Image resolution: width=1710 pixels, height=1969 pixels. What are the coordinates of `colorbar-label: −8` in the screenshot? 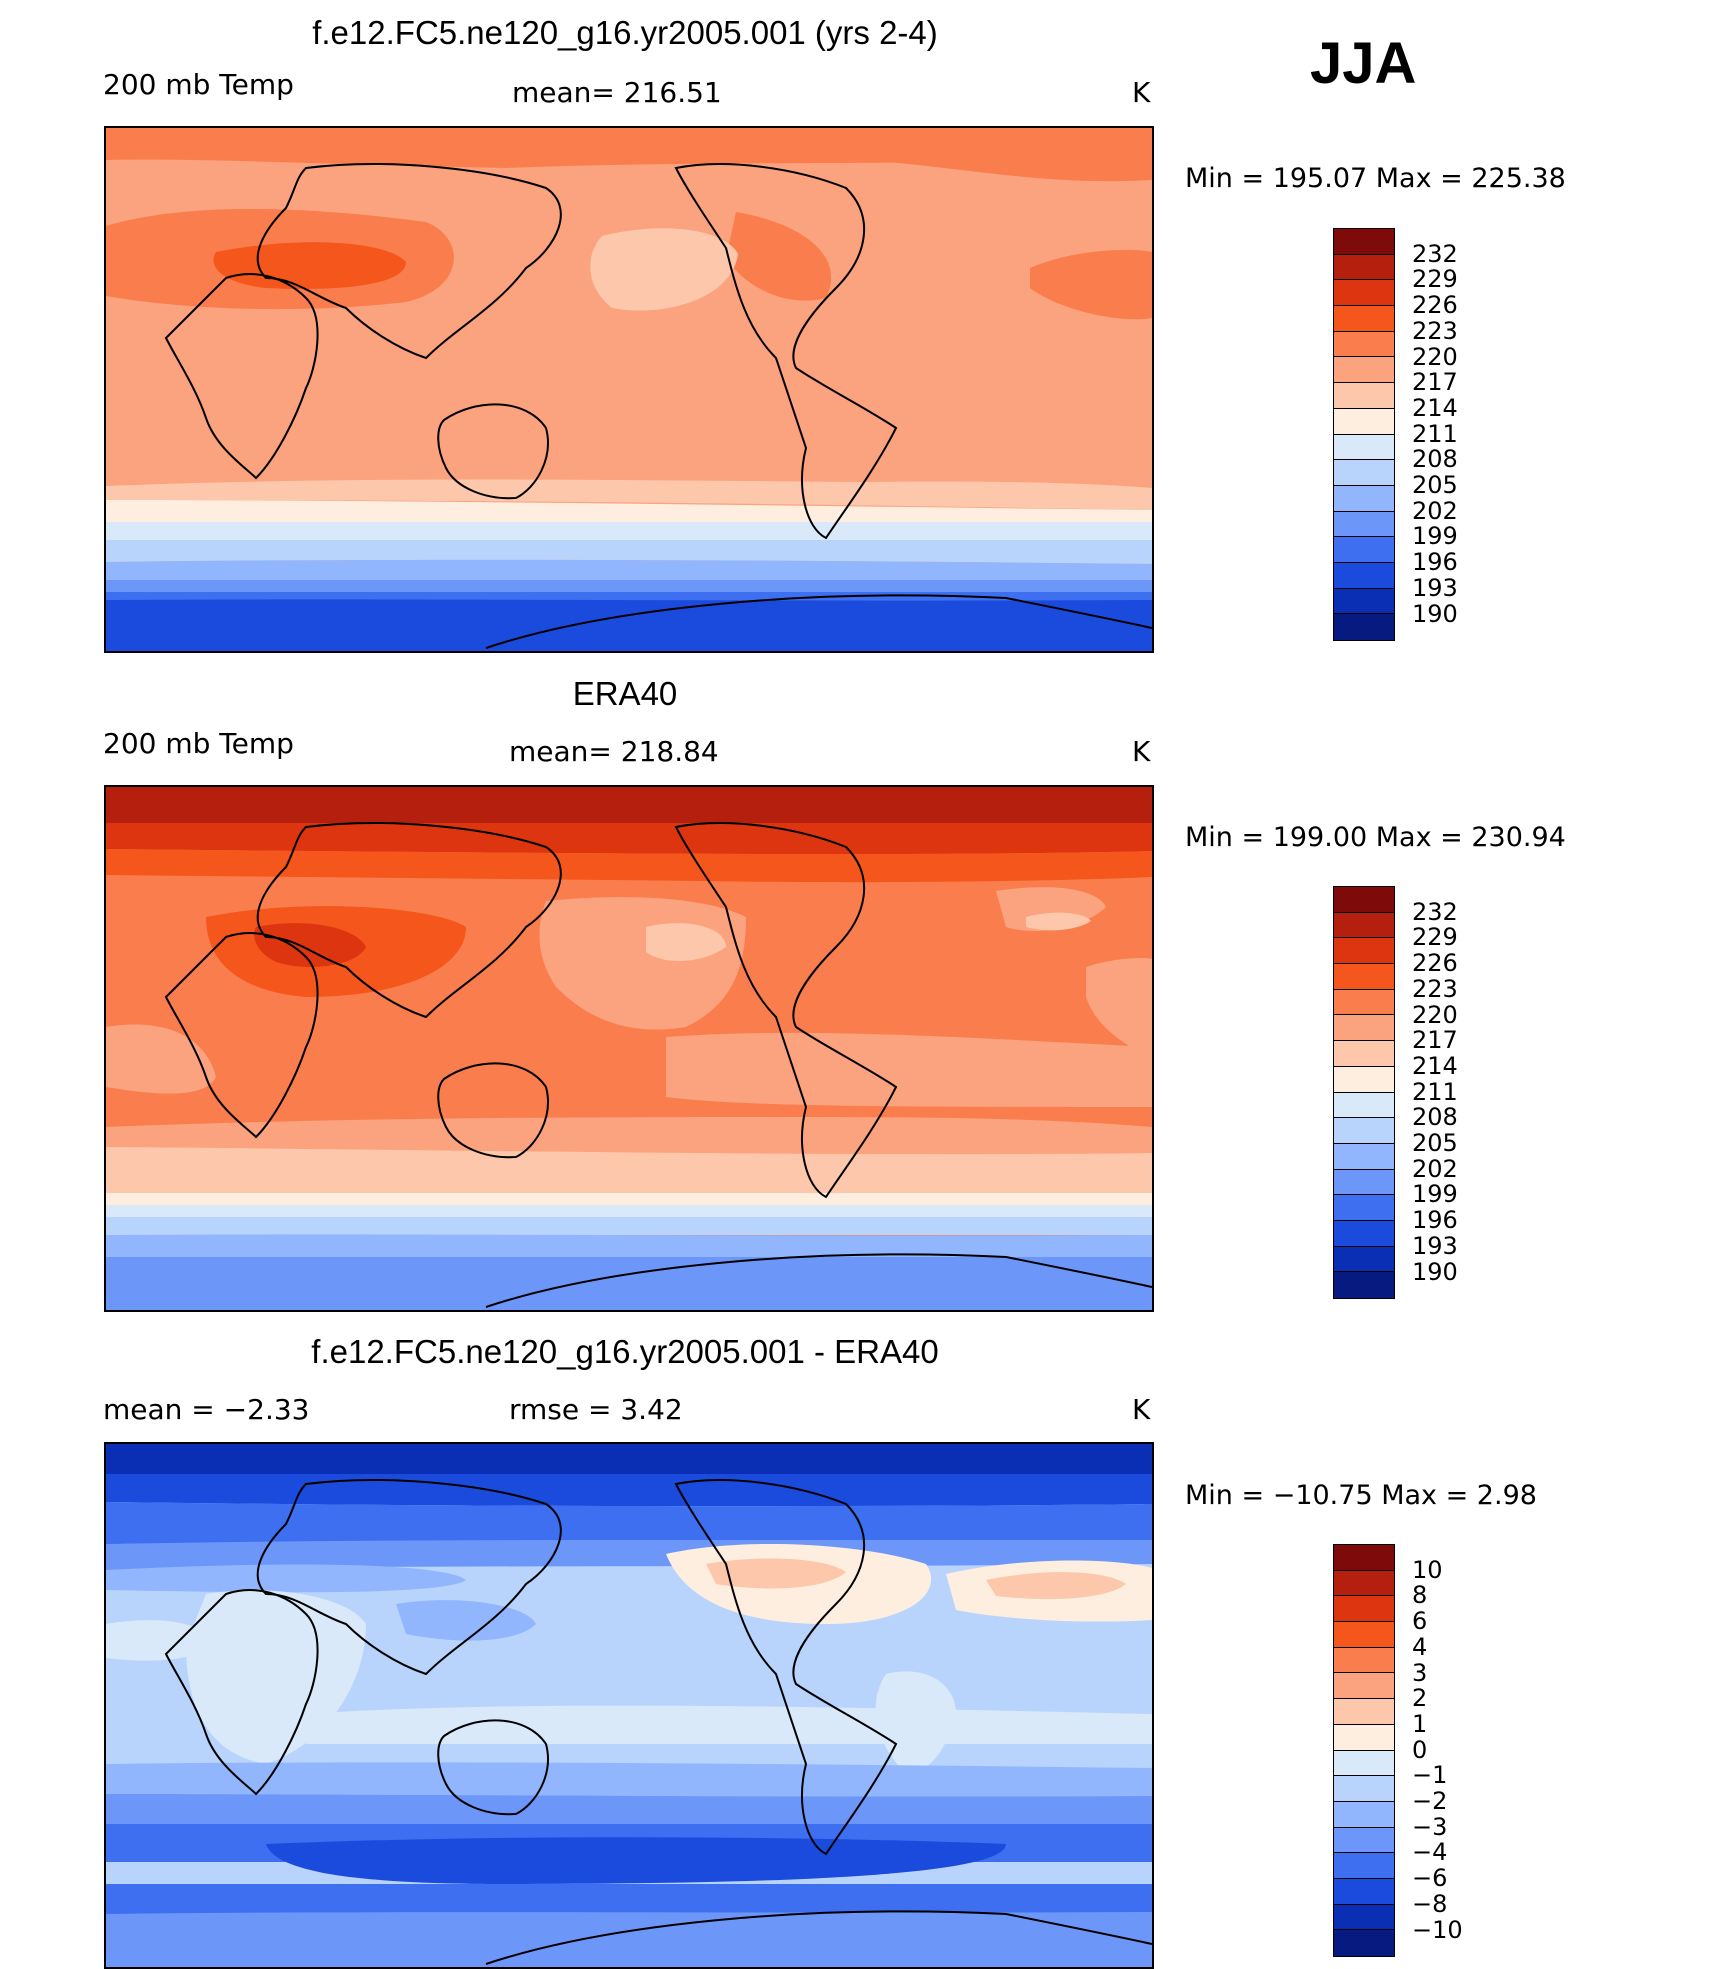 It's located at (1430, 1903).